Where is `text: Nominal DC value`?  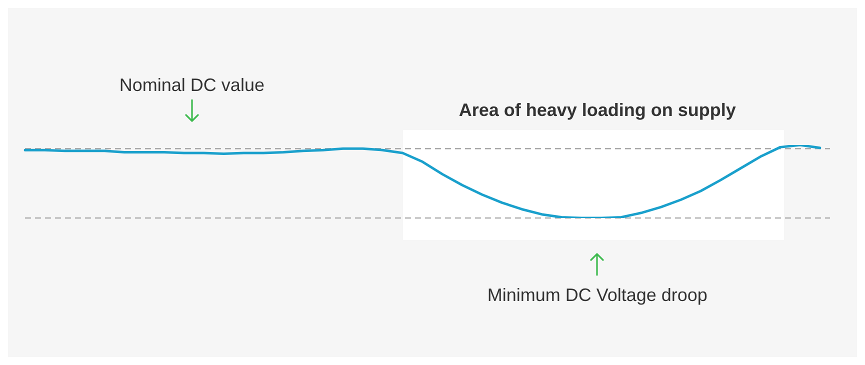
text: Nominal DC value is located at coordinates (192, 85).